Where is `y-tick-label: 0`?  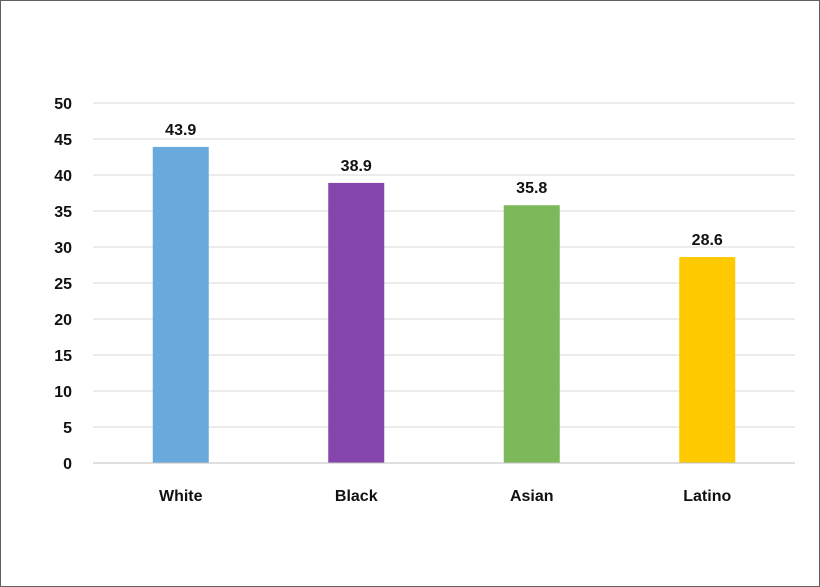
y-tick-label: 0 is located at coordinates (67, 464).